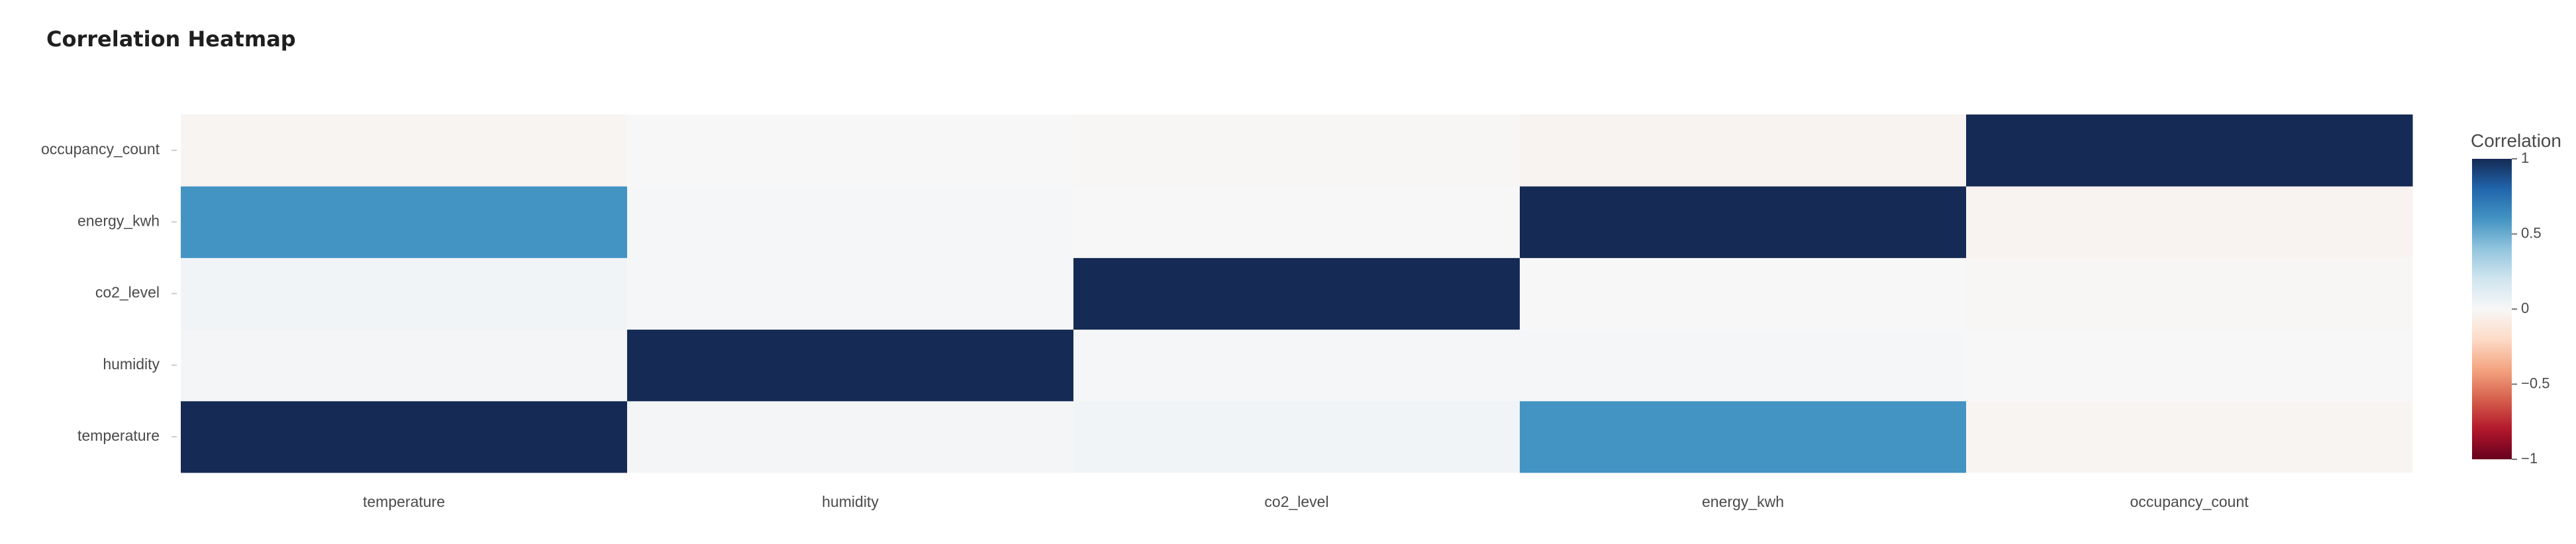  What do you see at coordinates (1296, 501) in the screenshot?
I see `x-tick-label-co2_level: co2_level` at bounding box center [1296, 501].